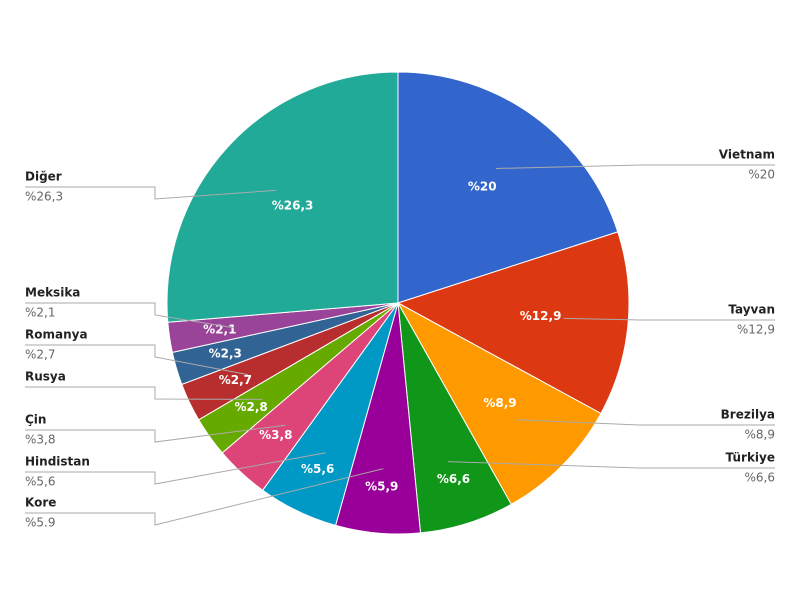 The width and height of the screenshot is (800, 600). What do you see at coordinates (453, 479) in the screenshot?
I see `slice-label: %6,6` at bounding box center [453, 479].